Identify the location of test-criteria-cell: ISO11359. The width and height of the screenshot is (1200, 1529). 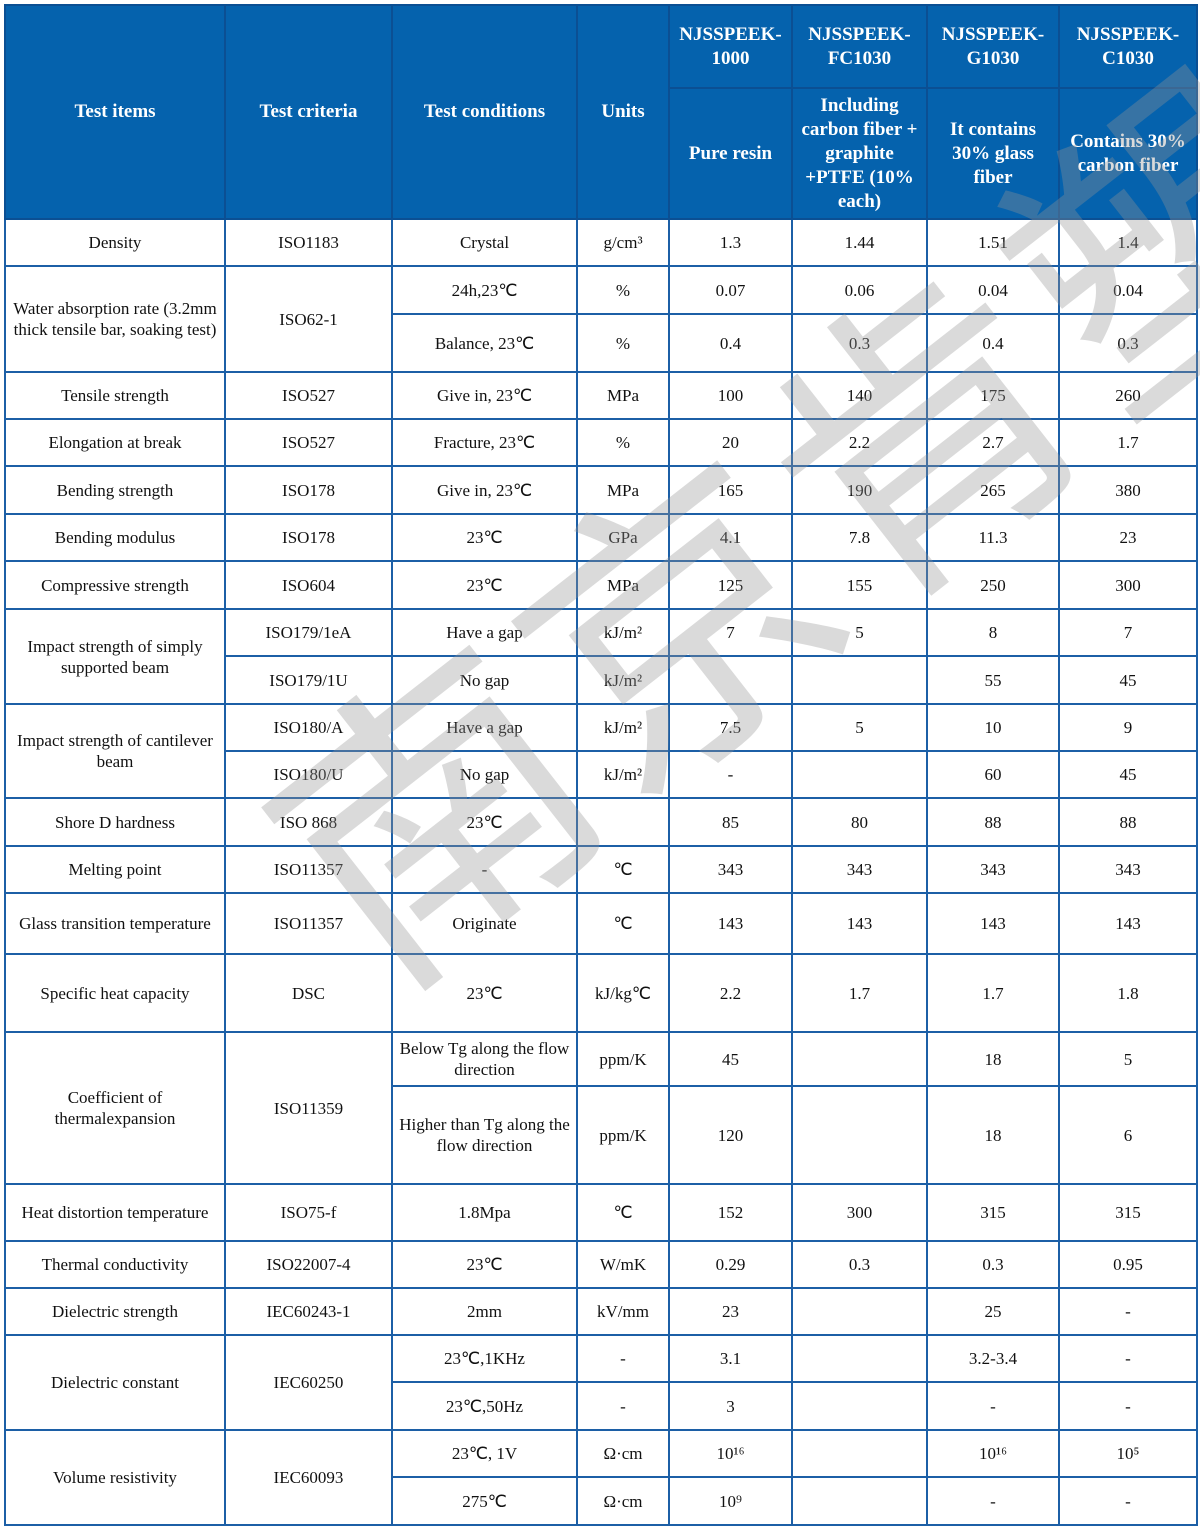
(308, 1108).